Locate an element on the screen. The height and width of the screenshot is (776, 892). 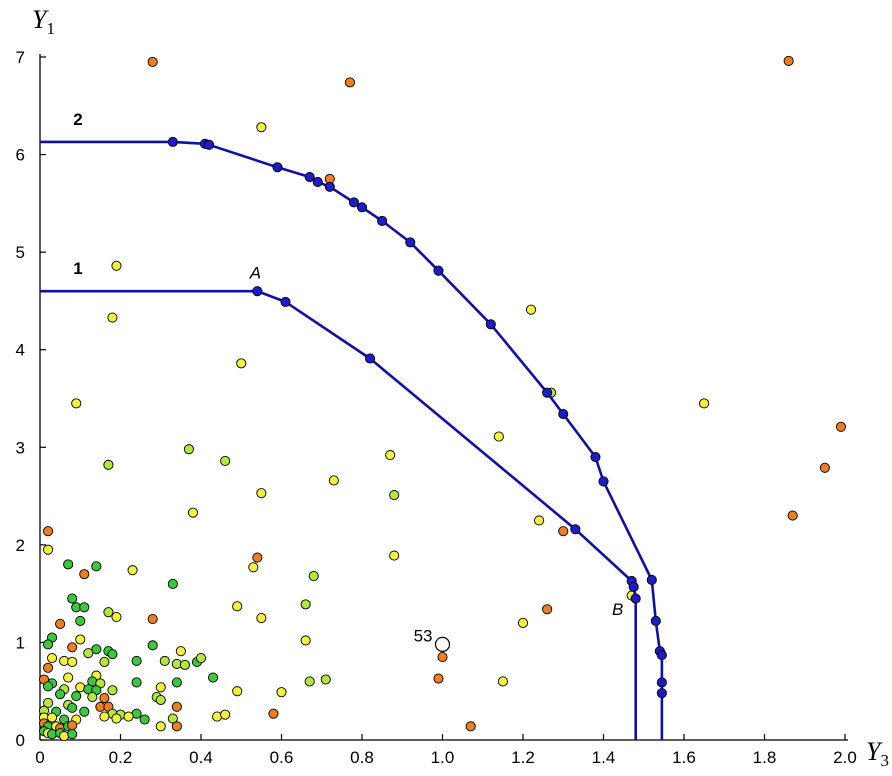
annotation-a: A is located at coordinates (255, 272).